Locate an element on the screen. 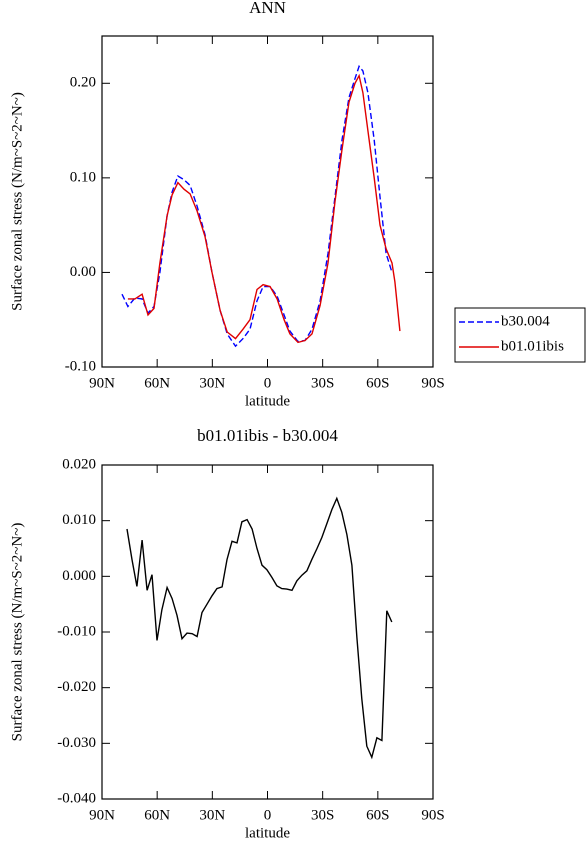 This screenshot has width=587, height=851. y-tick-label: -0.030 is located at coordinates (76, 743).